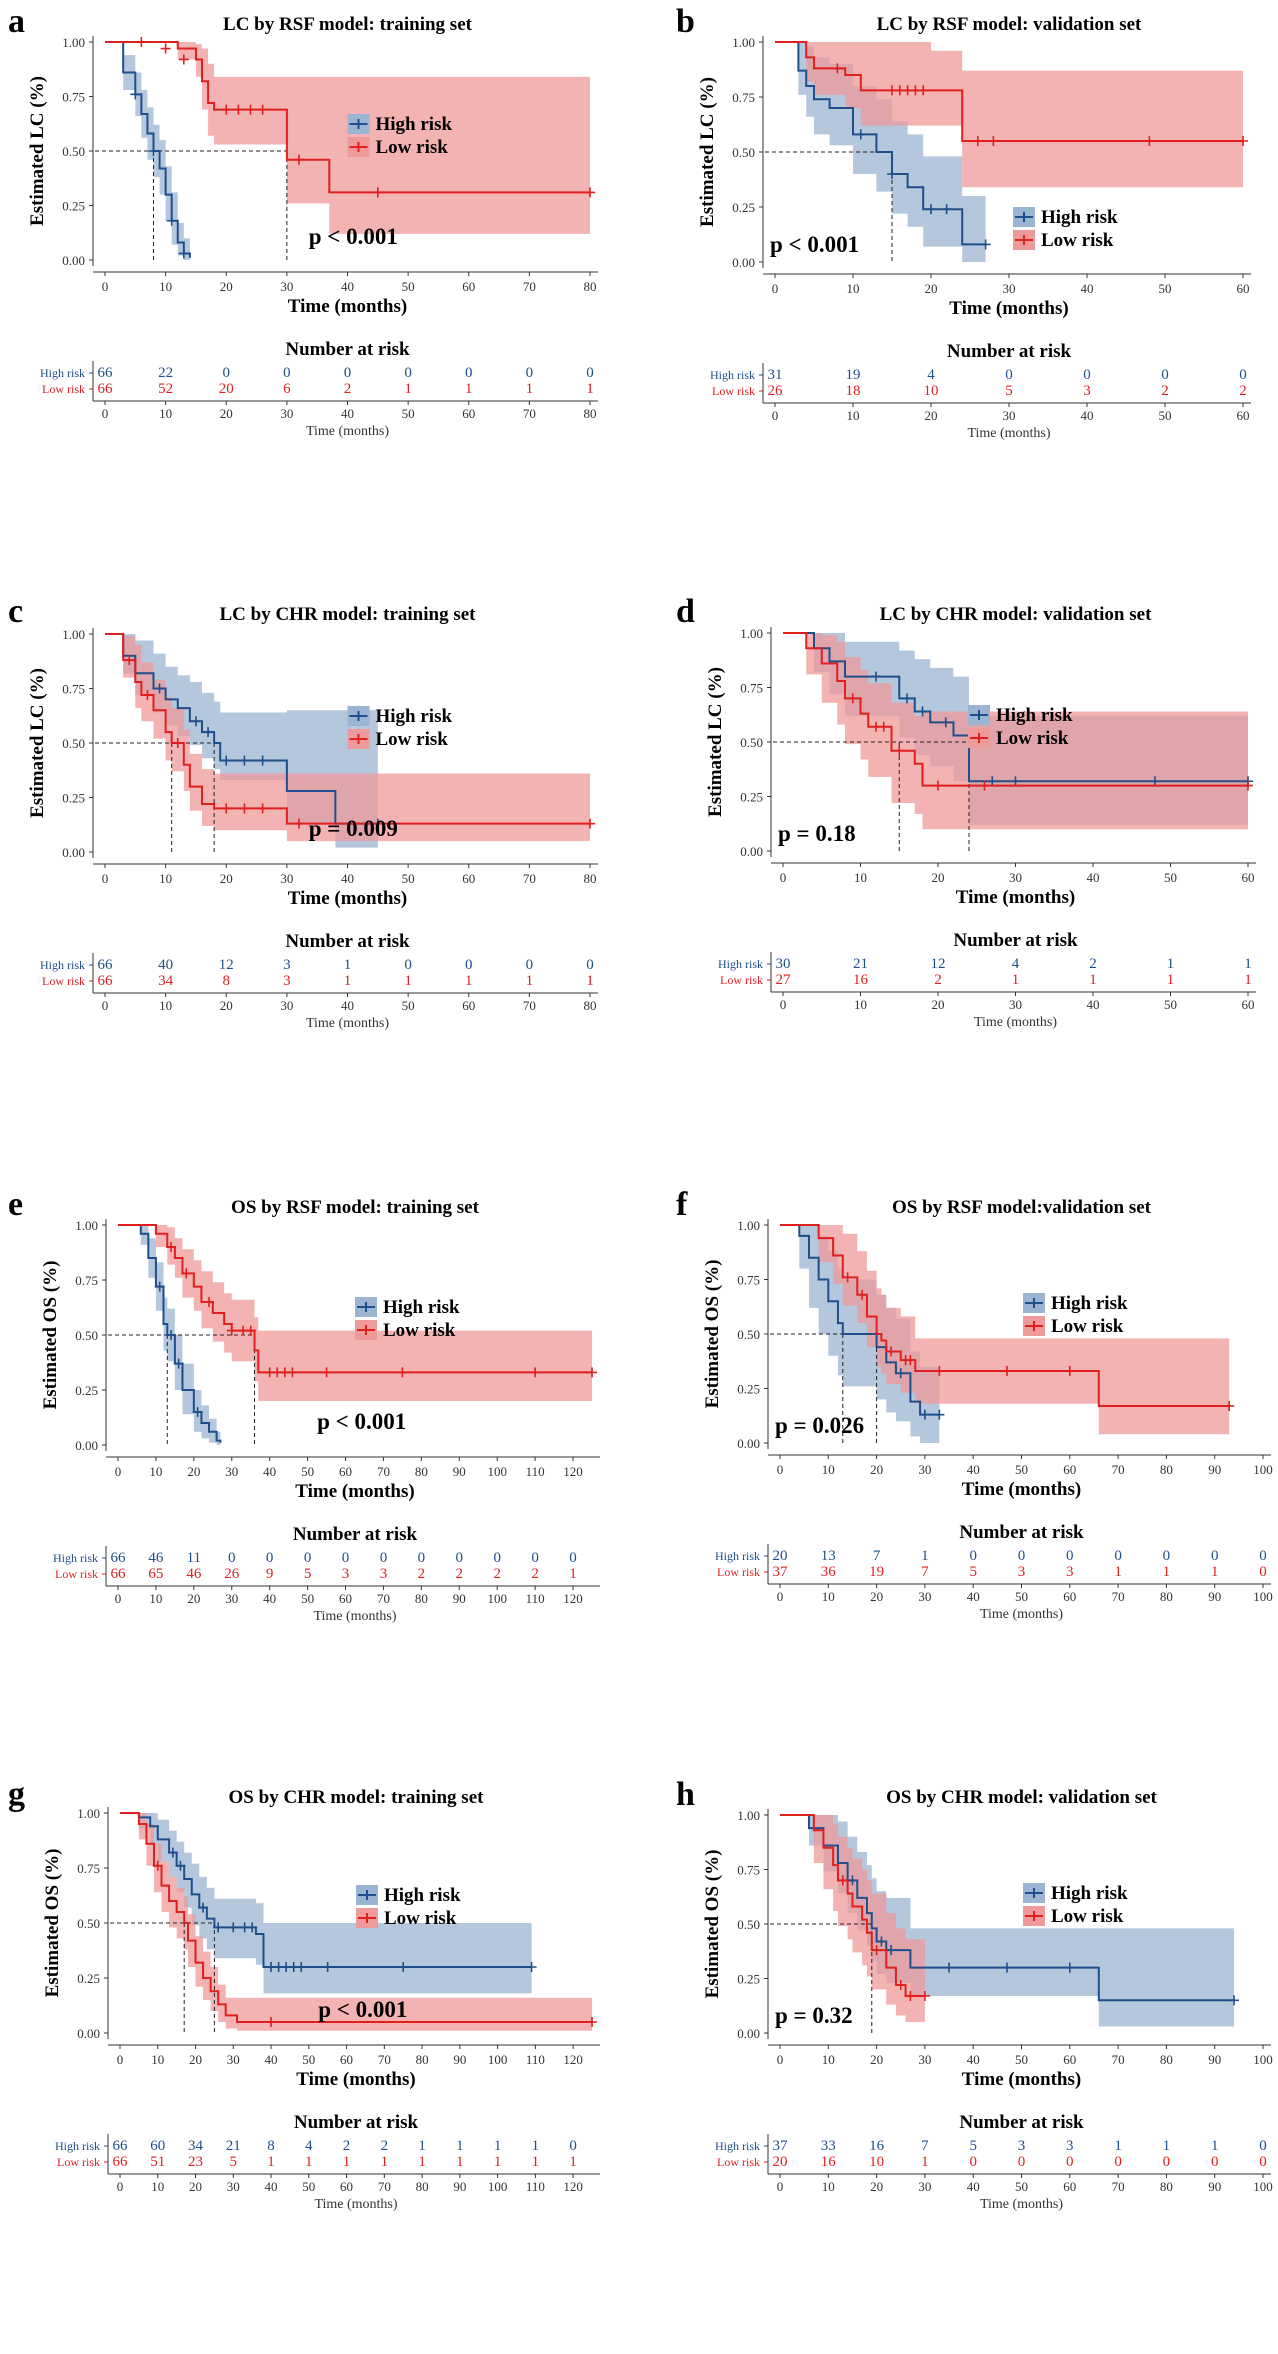  I want to click on p-value: p = 0.18, so click(817, 833).